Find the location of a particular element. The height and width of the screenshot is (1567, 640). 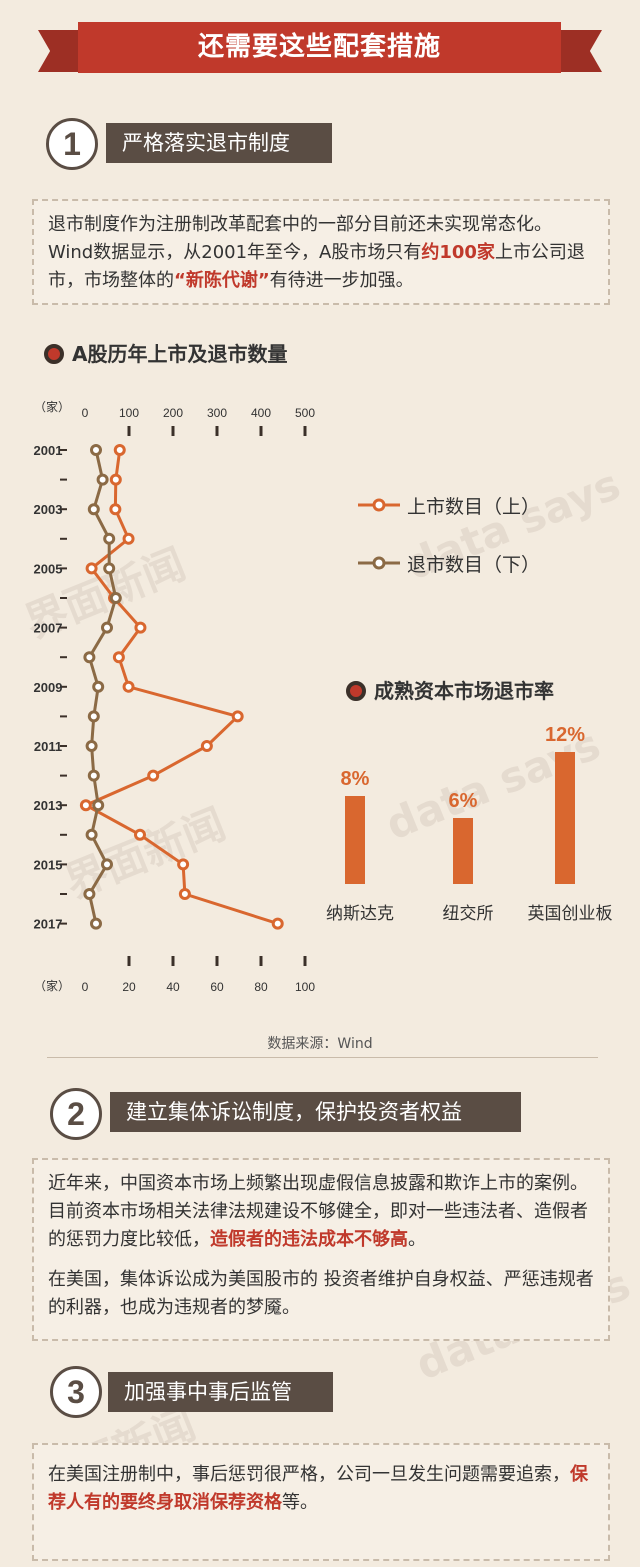

top-axis-tick-label: 0 is located at coordinates (85, 413).